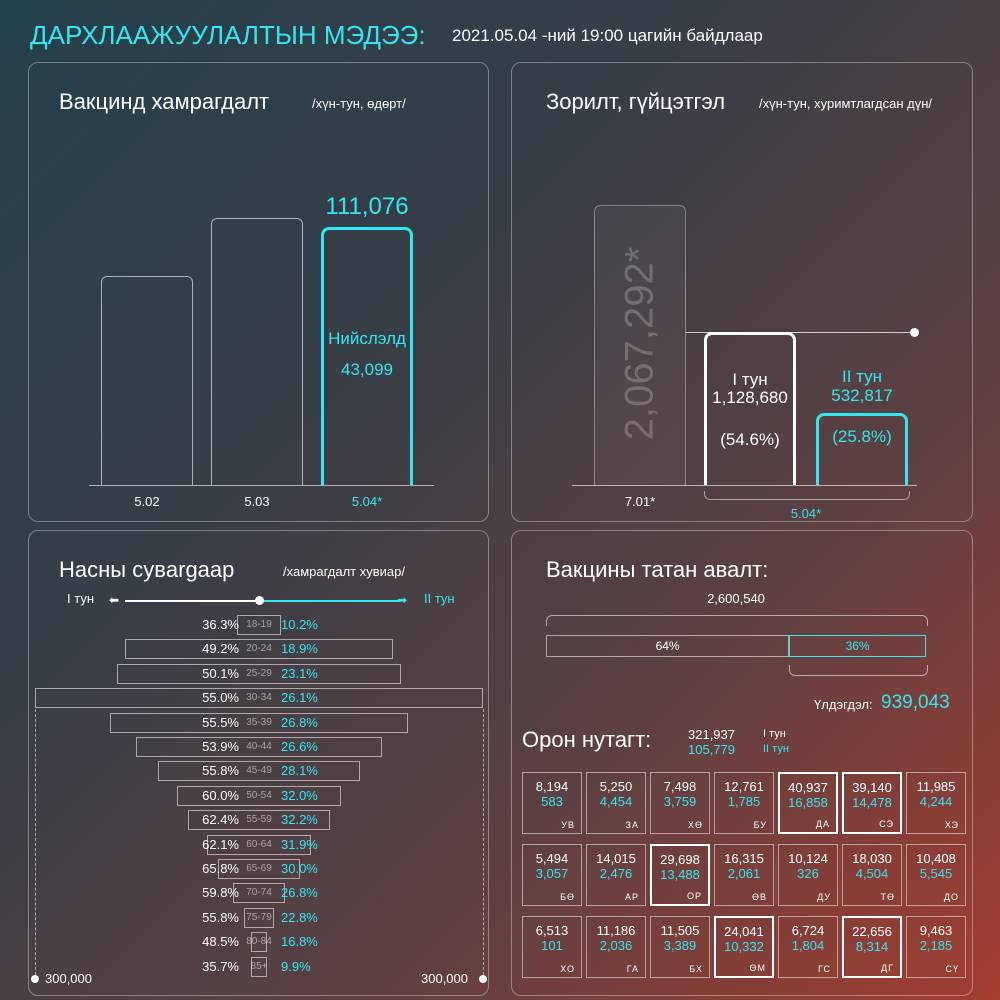 The image size is (1000, 1000). I want to click on province-cell: 6,513 101 ХО, so click(552, 947).